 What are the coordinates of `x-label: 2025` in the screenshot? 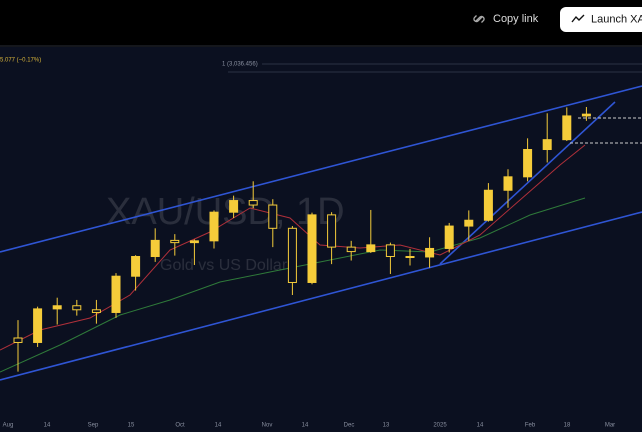 It's located at (440, 426).